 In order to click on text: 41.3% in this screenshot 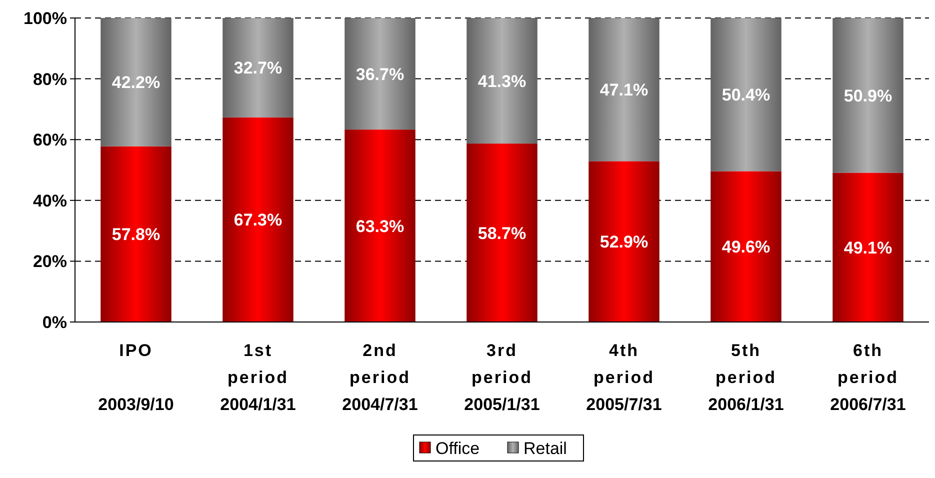, I will do `click(502, 81)`.